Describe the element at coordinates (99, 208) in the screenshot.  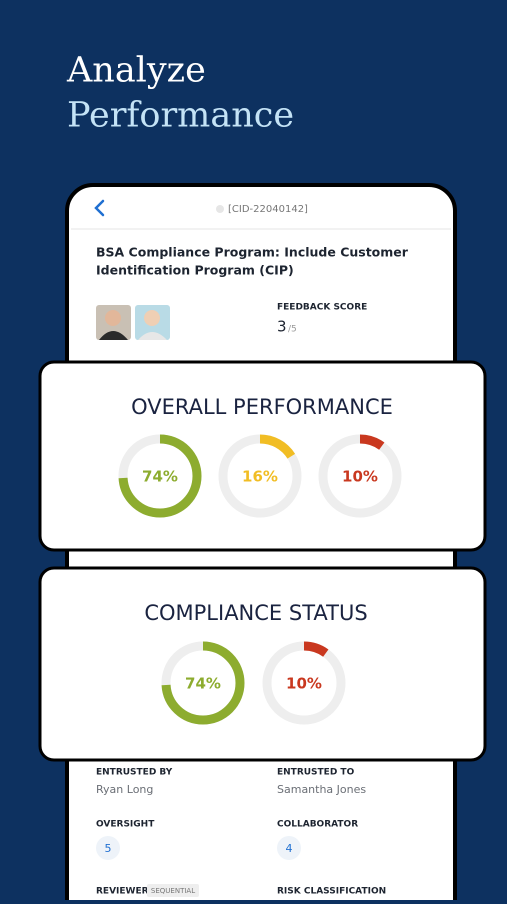
I see `back-button` at that location.